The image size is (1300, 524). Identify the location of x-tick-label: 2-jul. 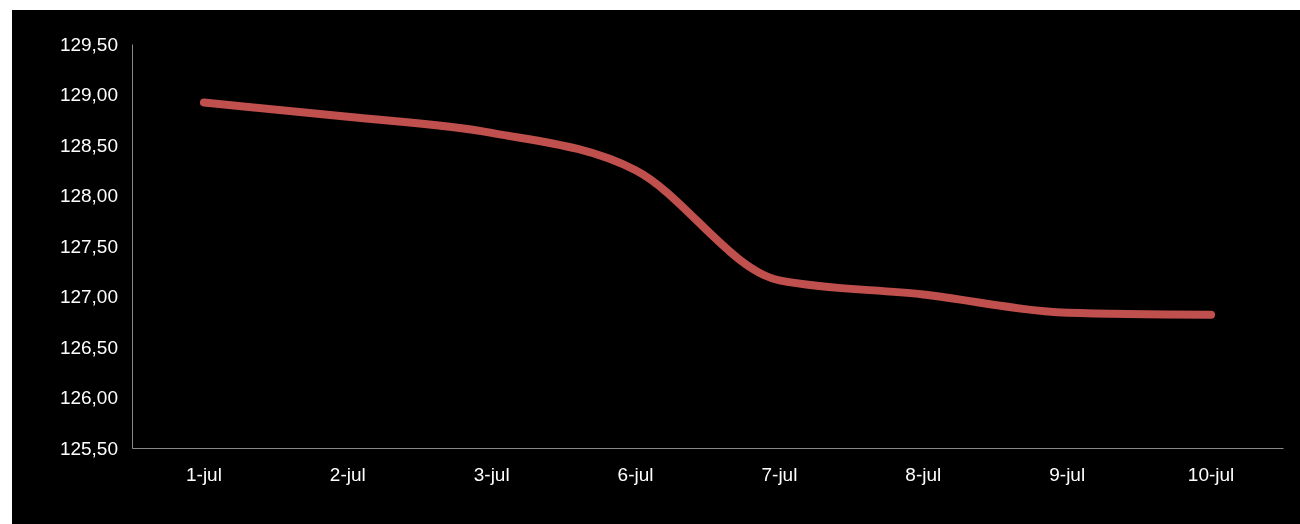
(347, 475).